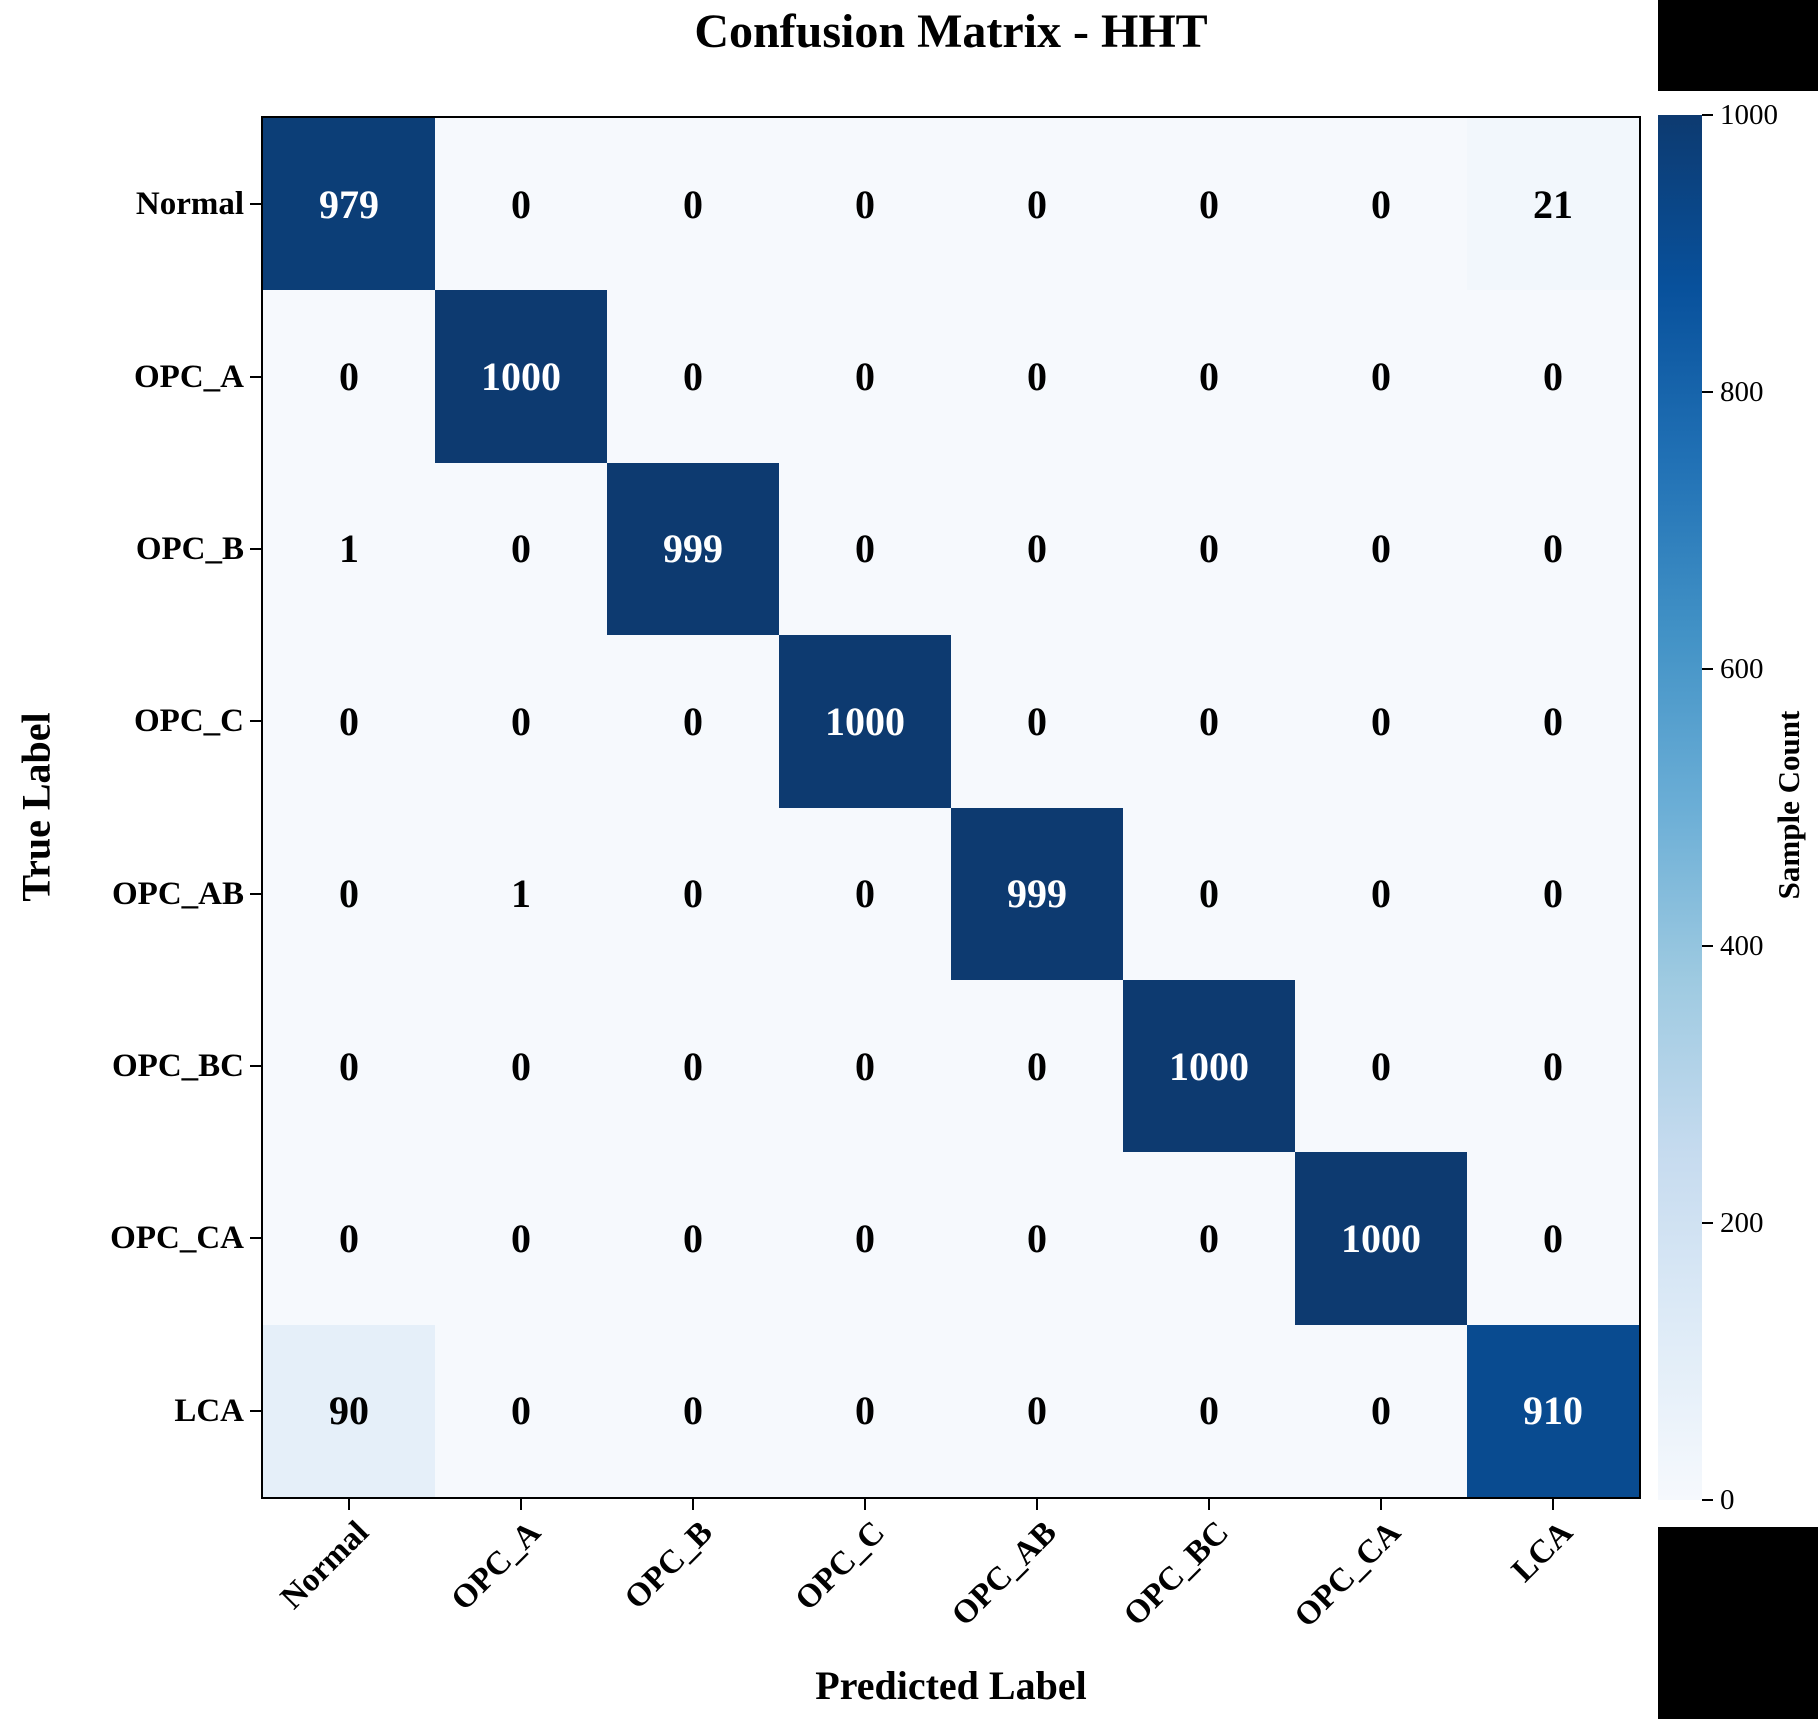 The image size is (1818, 1719). What do you see at coordinates (1742, 1223) in the screenshot?
I see `colorbar-tick-label: 200` at bounding box center [1742, 1223].